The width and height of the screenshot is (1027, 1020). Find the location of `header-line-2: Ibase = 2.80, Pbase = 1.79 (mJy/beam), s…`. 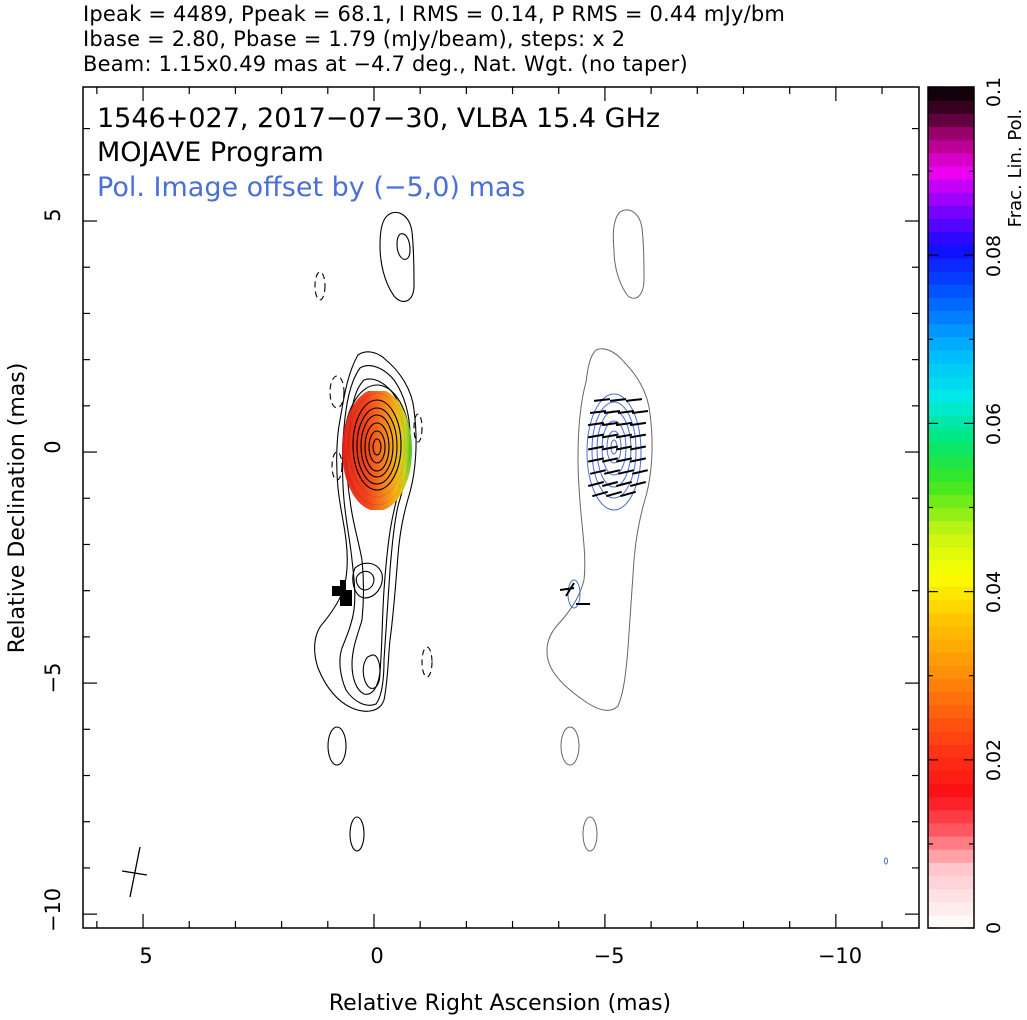

header-line-2: Ibase = 2.80, Pbase = 1.79 (mJy/beam), s… is located at coordinates (354, 39).